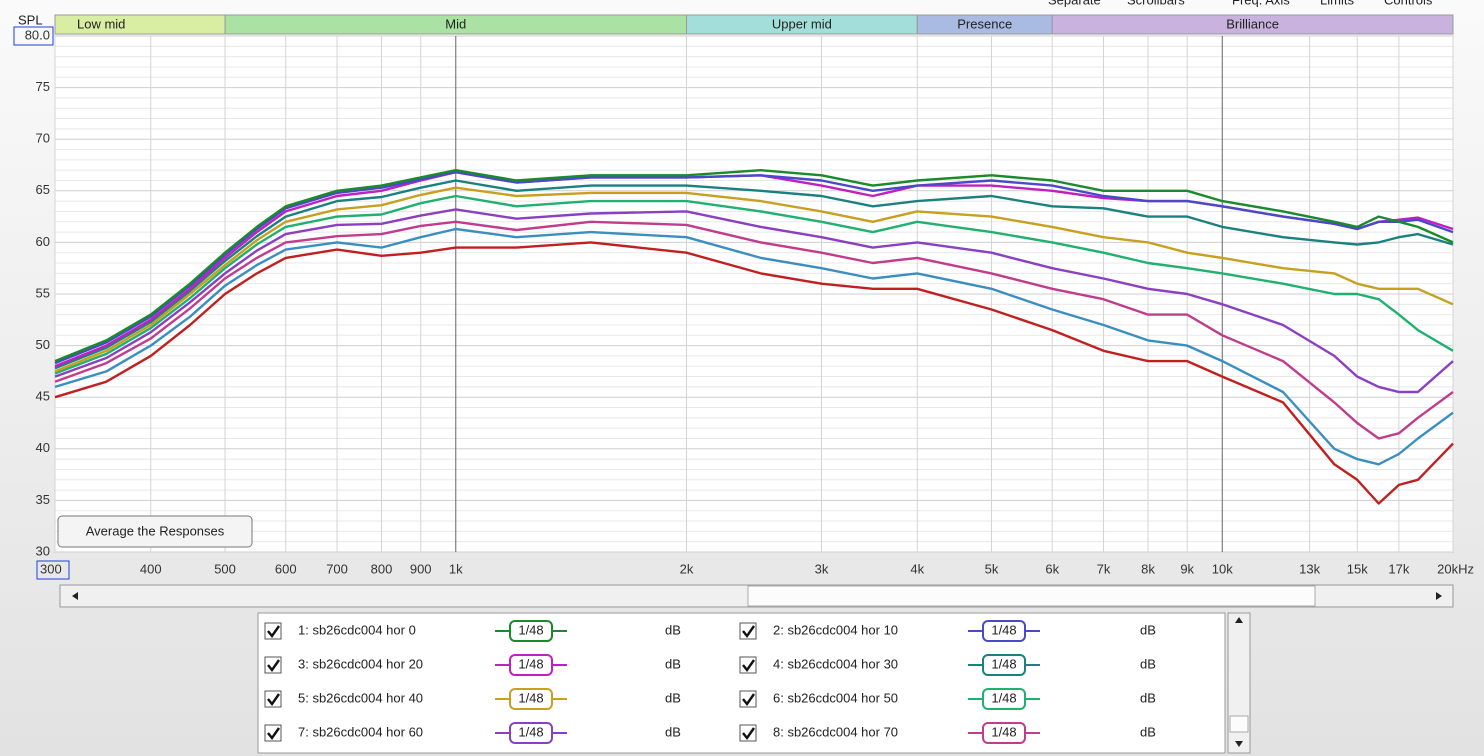 This screenshot has height=756, width=1484. I want to click on toolbar-item: Limits, so click(1337, 3).